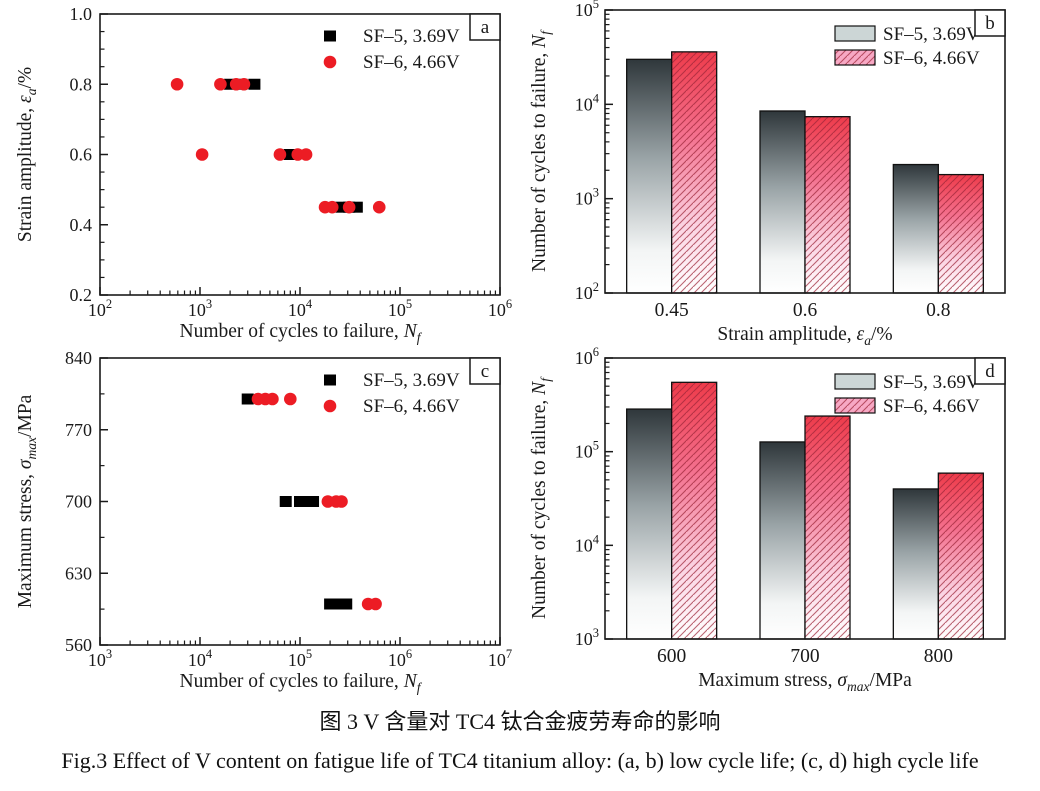 The width and height of the screenshot is (1040, 791). I want to click on legend-d: SF–5, 3.69V SF–6, 4.66V, so click(907, 394).